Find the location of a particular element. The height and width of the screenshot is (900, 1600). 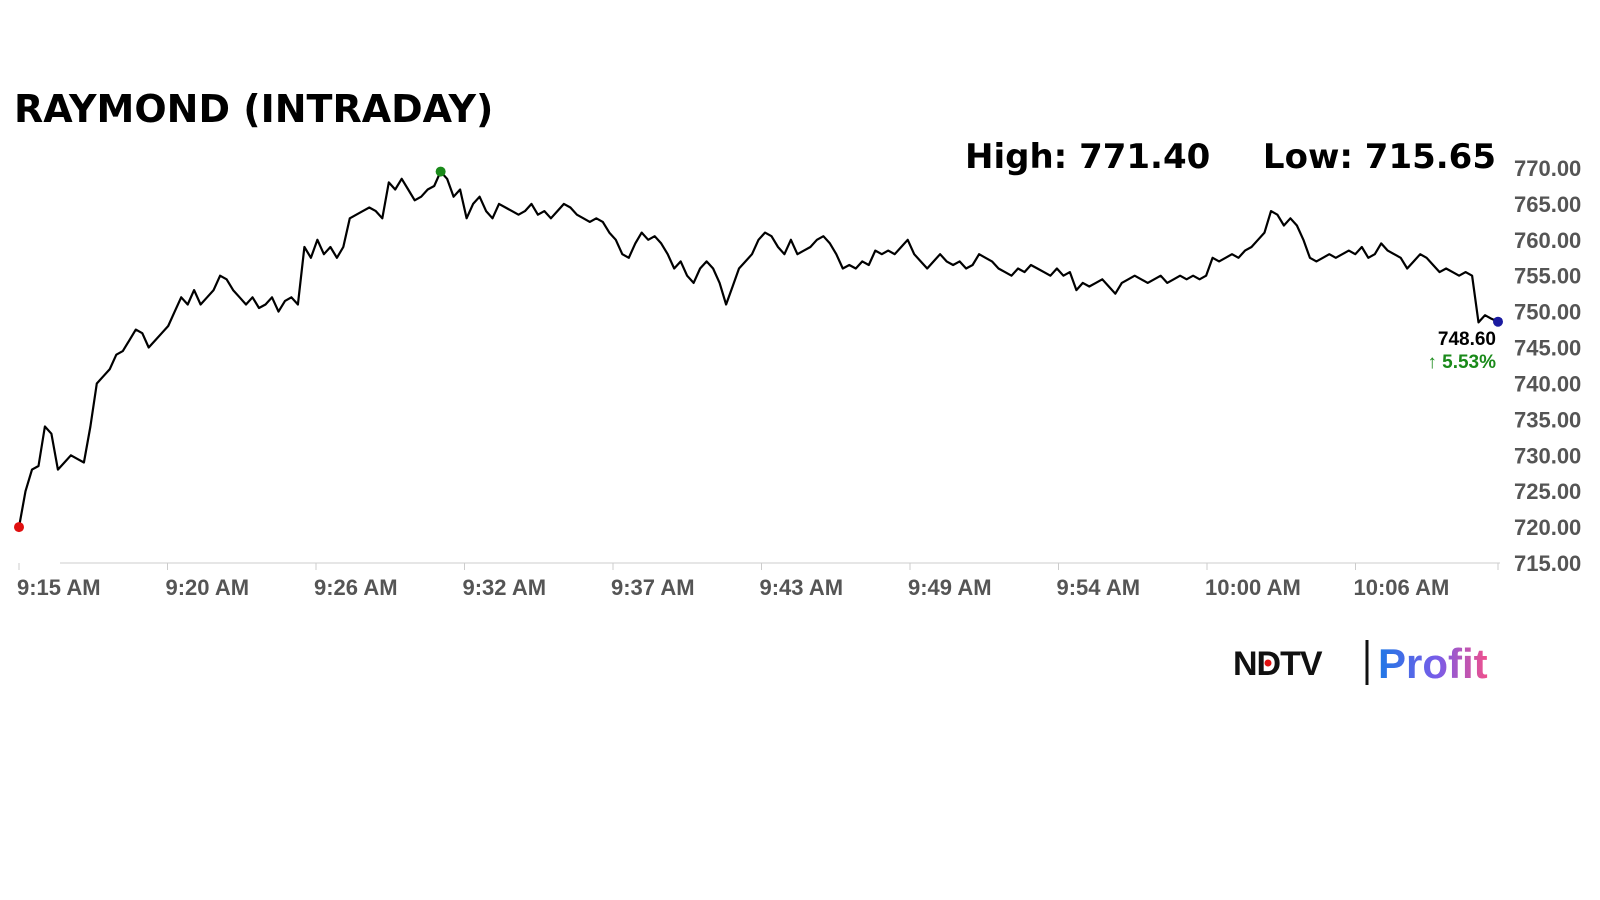

high-marker is located at coordinates (440, 171).